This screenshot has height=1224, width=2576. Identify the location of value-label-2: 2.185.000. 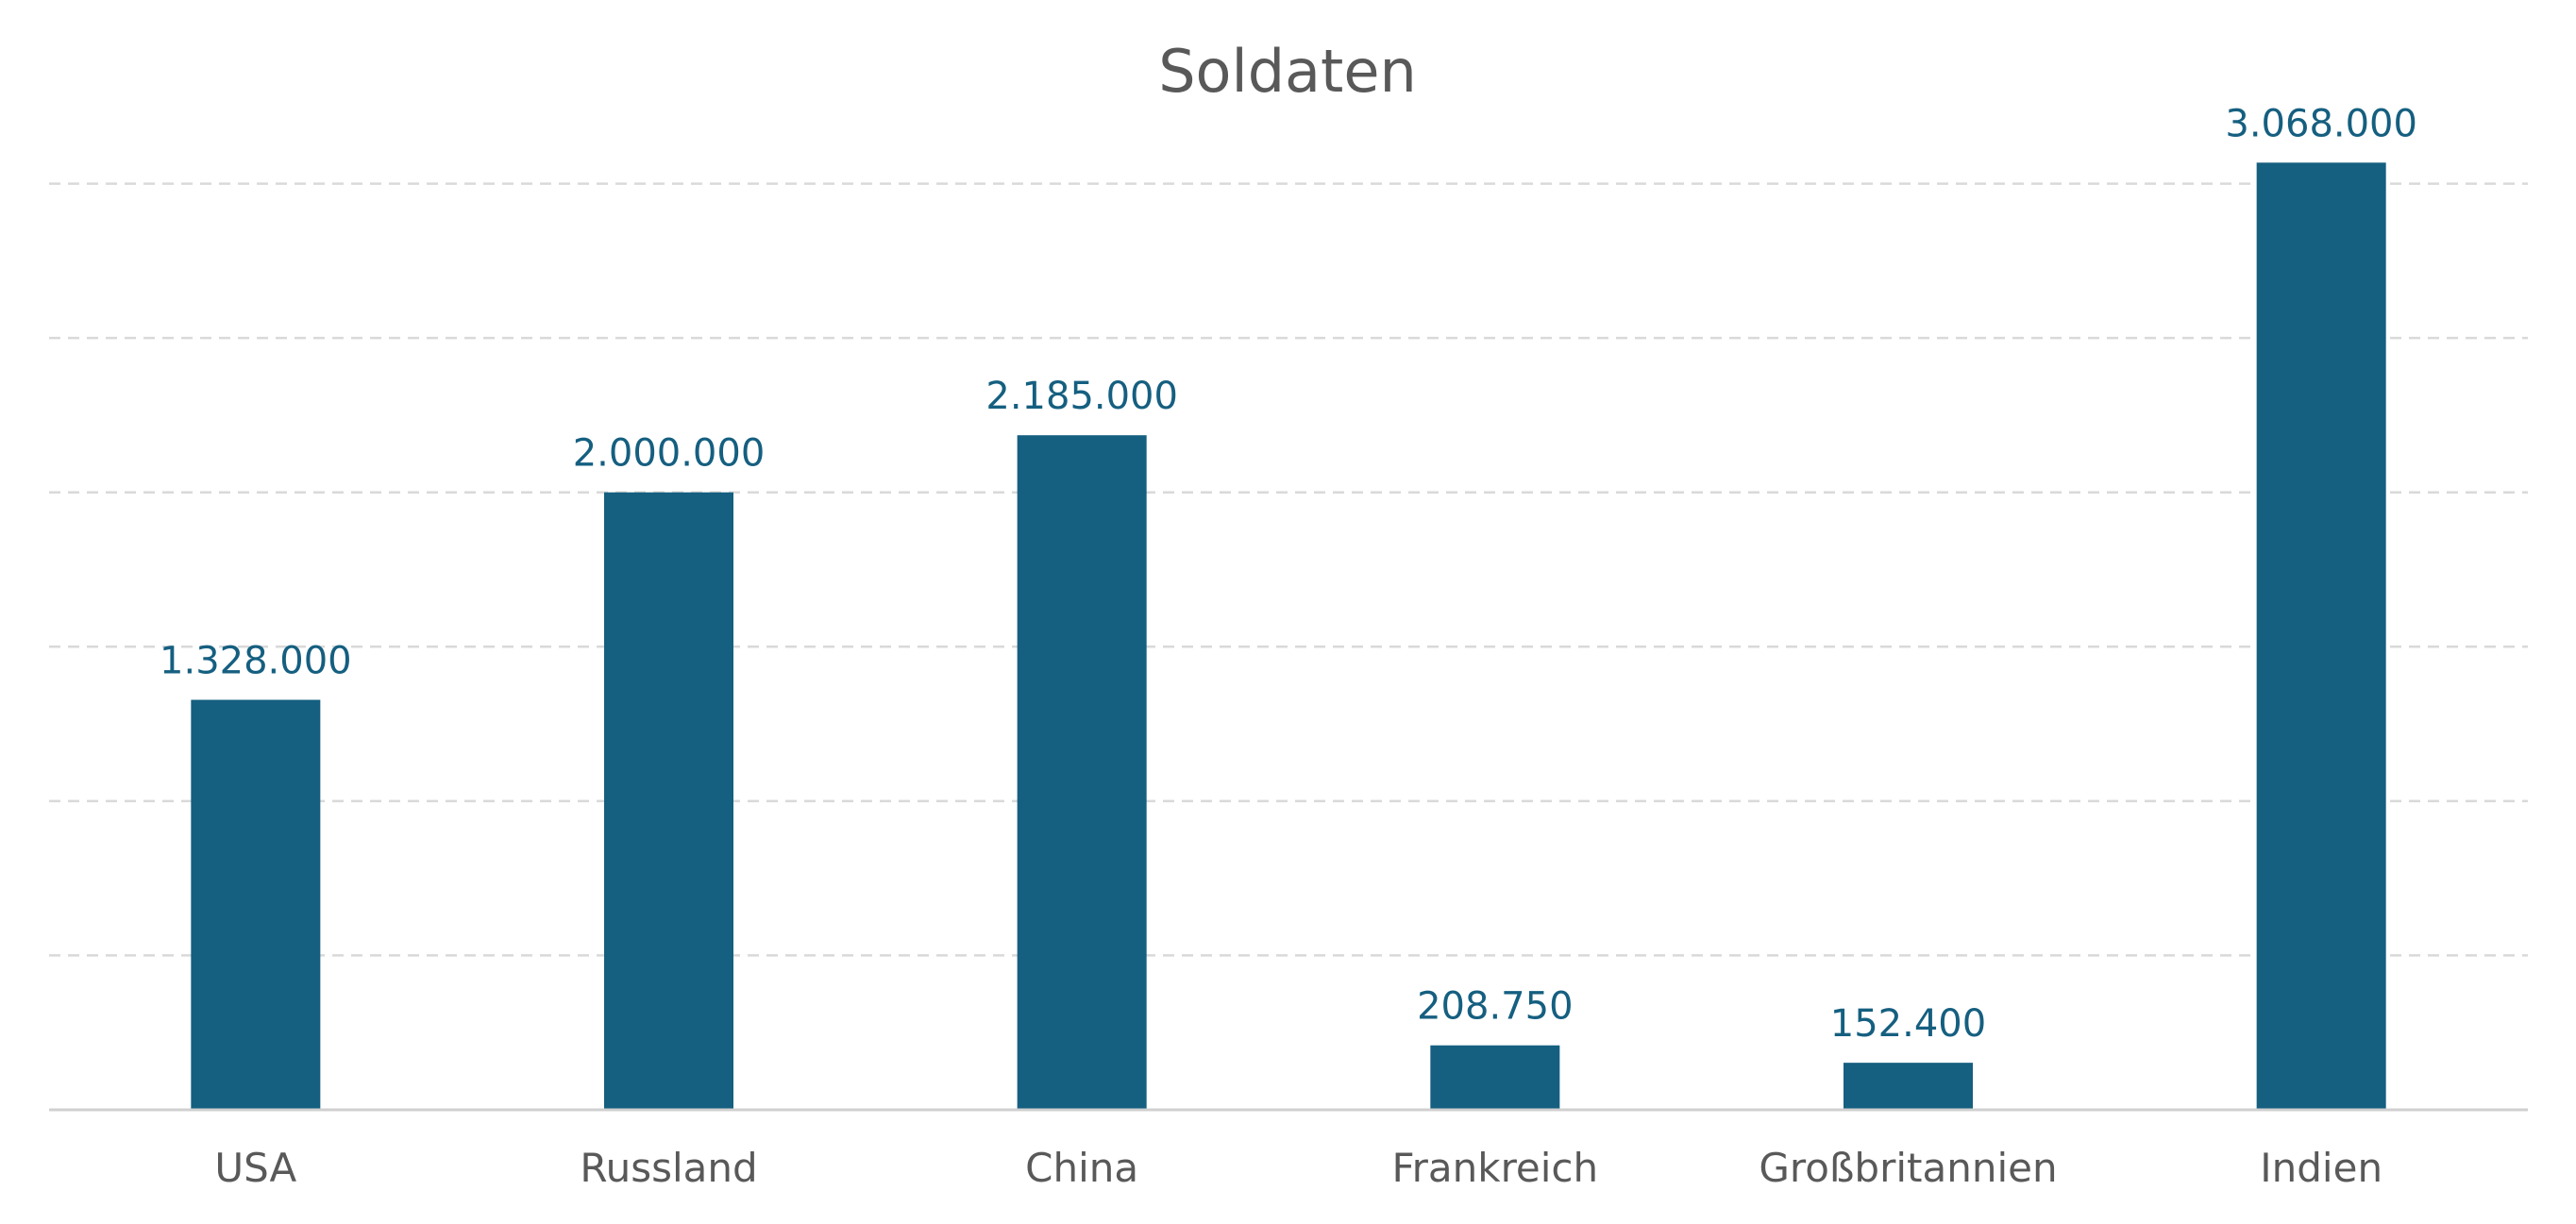
(1082, 396).